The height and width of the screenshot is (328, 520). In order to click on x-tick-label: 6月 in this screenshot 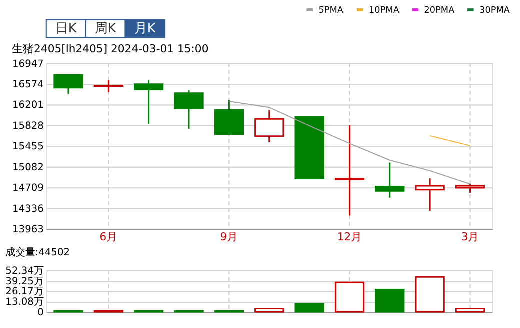, I will do `click(109, 237)`.